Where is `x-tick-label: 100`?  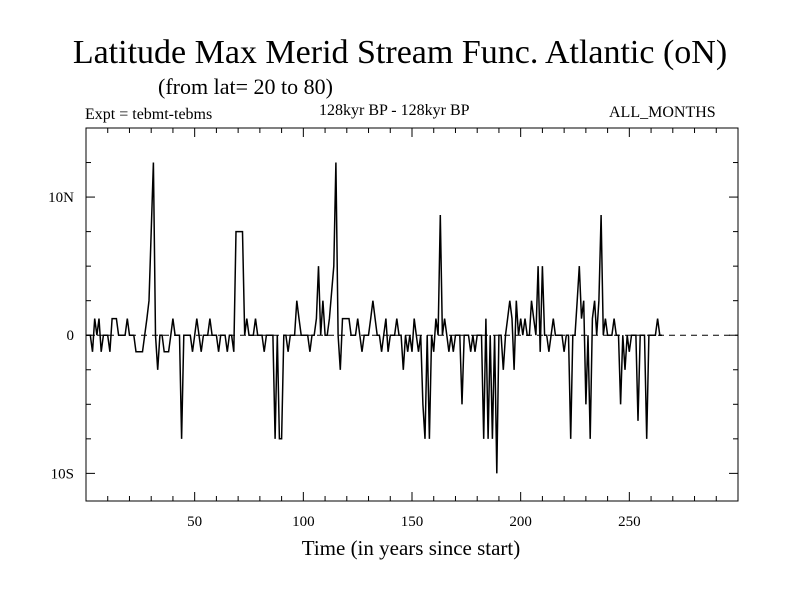 x-tick-label: 100 is located at coordinates (303, 522).